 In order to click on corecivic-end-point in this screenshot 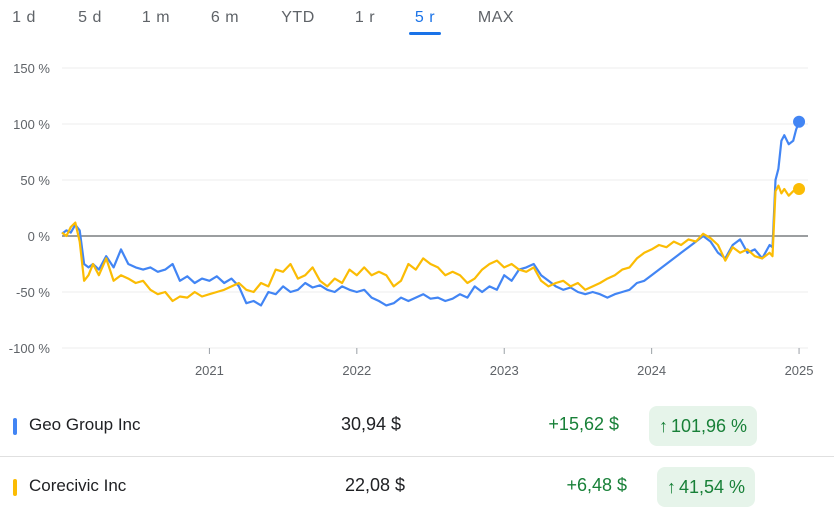, I will do `click(799, 188)`.